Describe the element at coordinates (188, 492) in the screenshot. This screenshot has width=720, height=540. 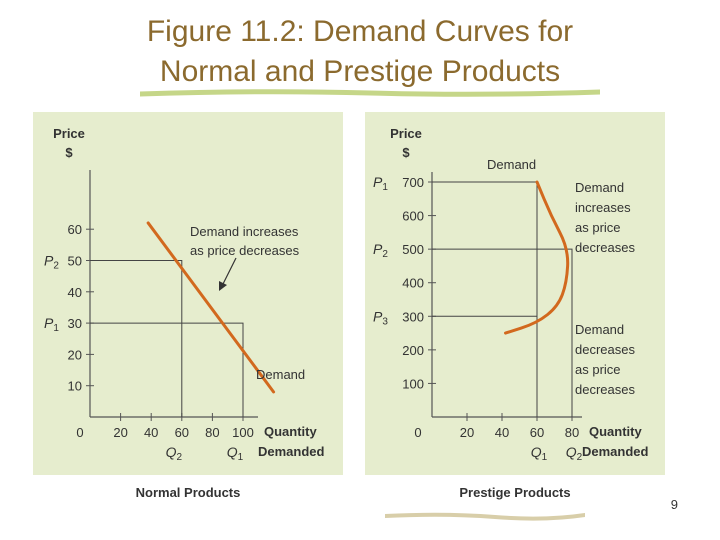
I see `normal-caption: Normal Products` at that location.